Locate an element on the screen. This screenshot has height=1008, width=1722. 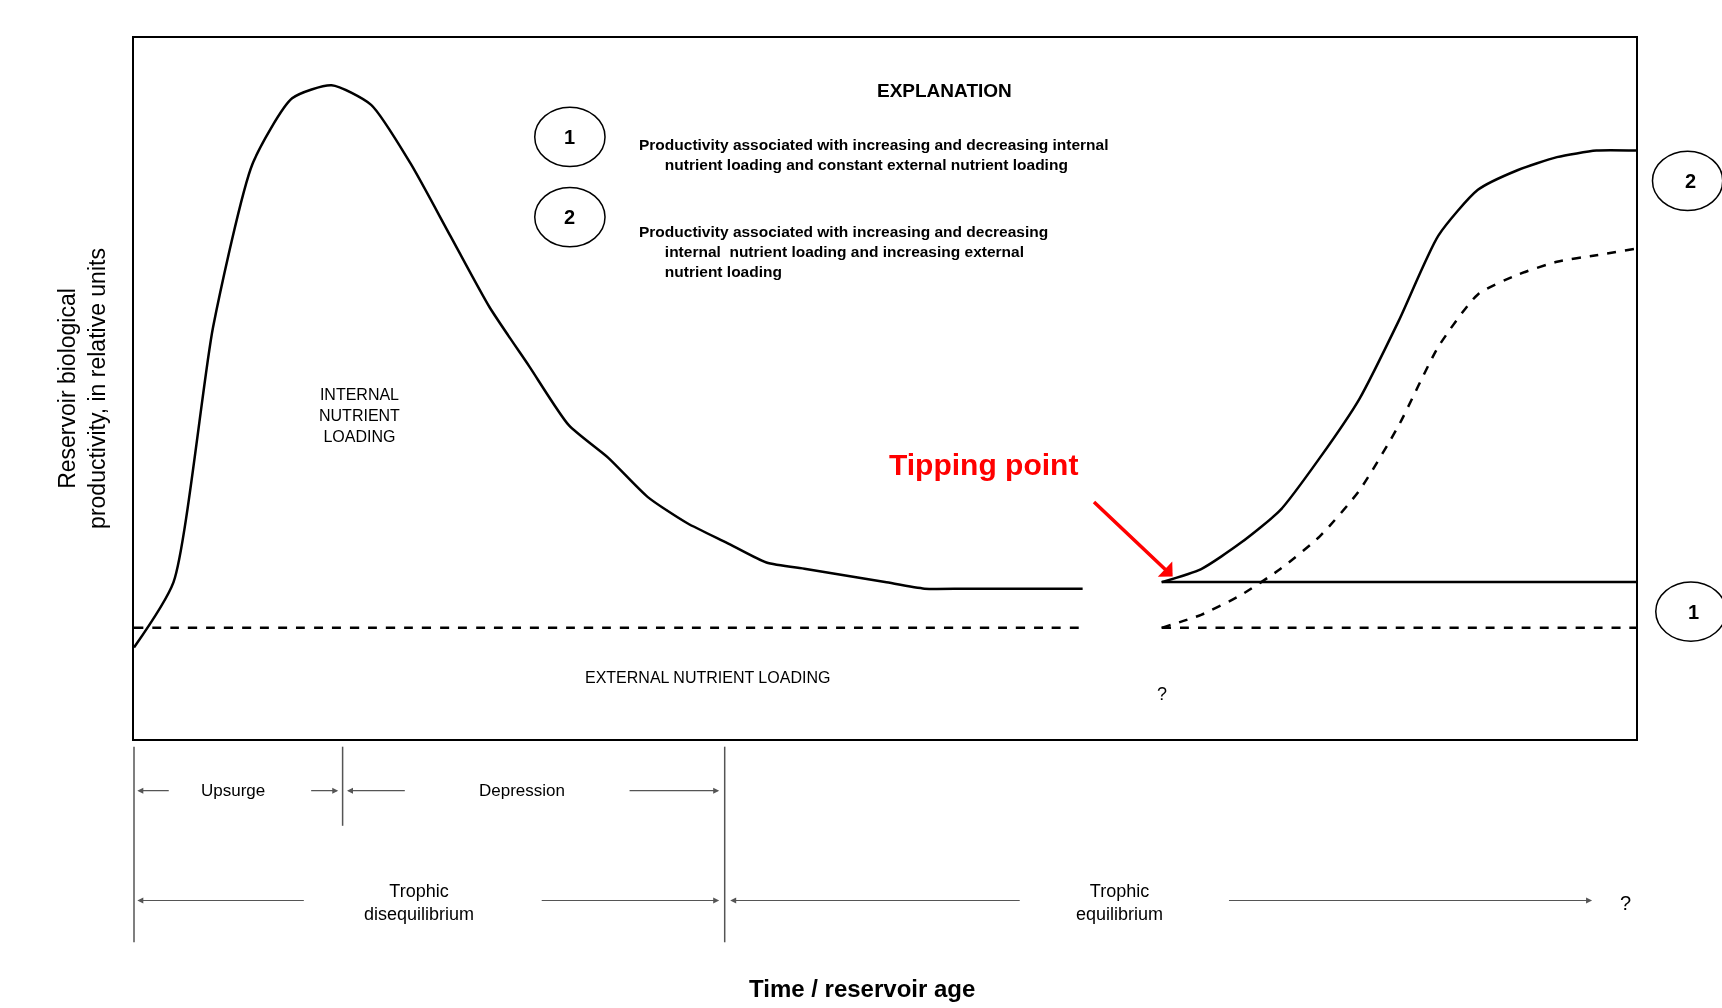
annotation: EXTERNAL NUTRIENT LOADING is located at coordinates (708, 677).